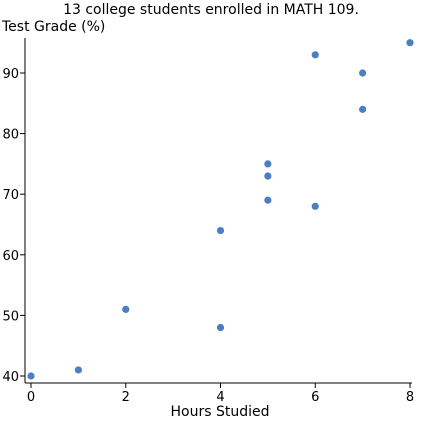 This screenshot has height=423, width=423. Describe the element at coordinates (53, 27) in the screenshot. I see `y-axis-label: Test Grade (%)` at that location.